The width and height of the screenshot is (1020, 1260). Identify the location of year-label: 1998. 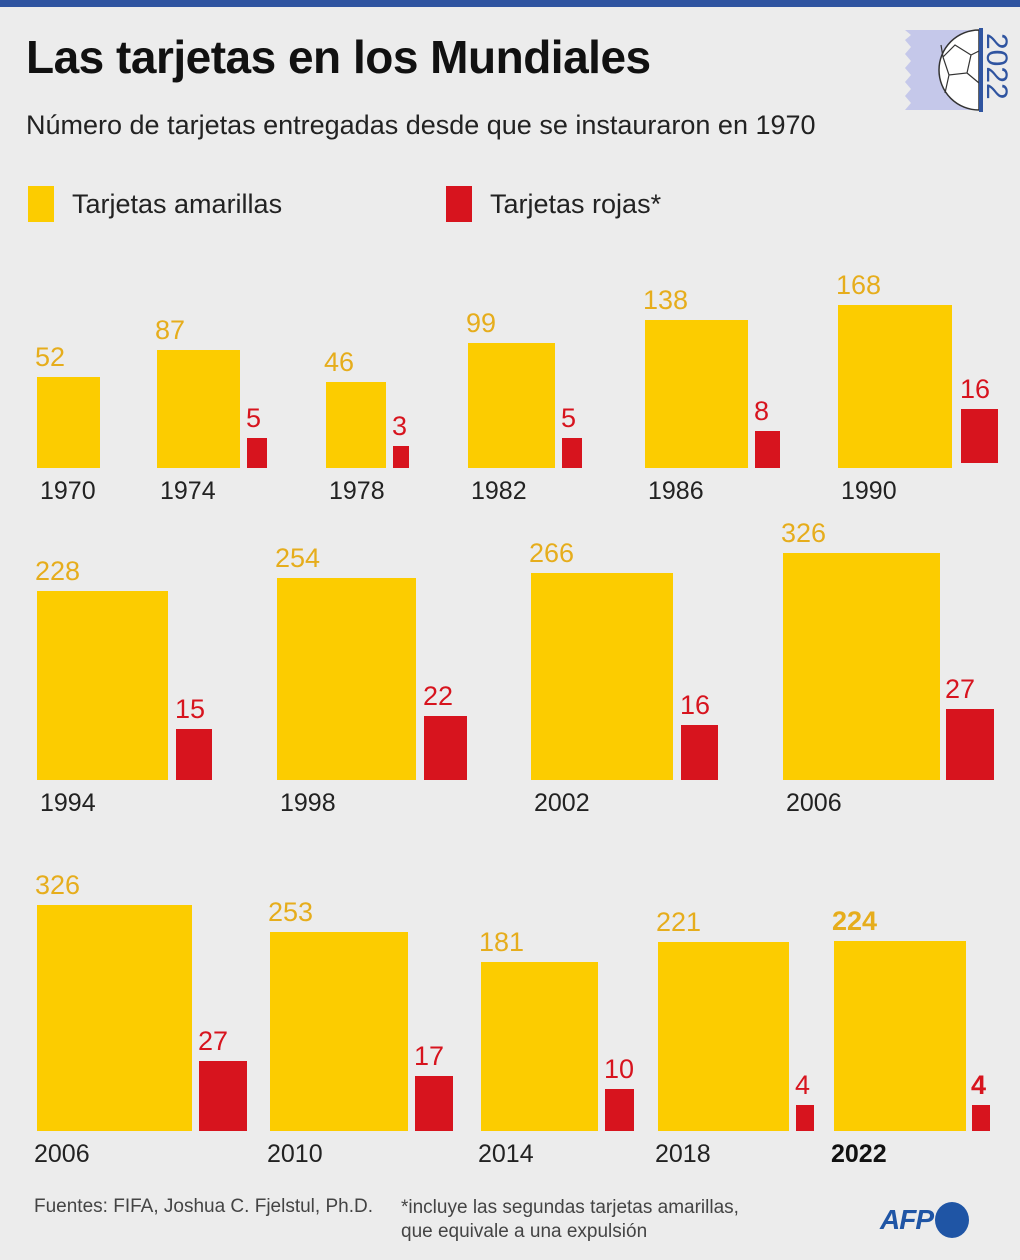
(308, 803).